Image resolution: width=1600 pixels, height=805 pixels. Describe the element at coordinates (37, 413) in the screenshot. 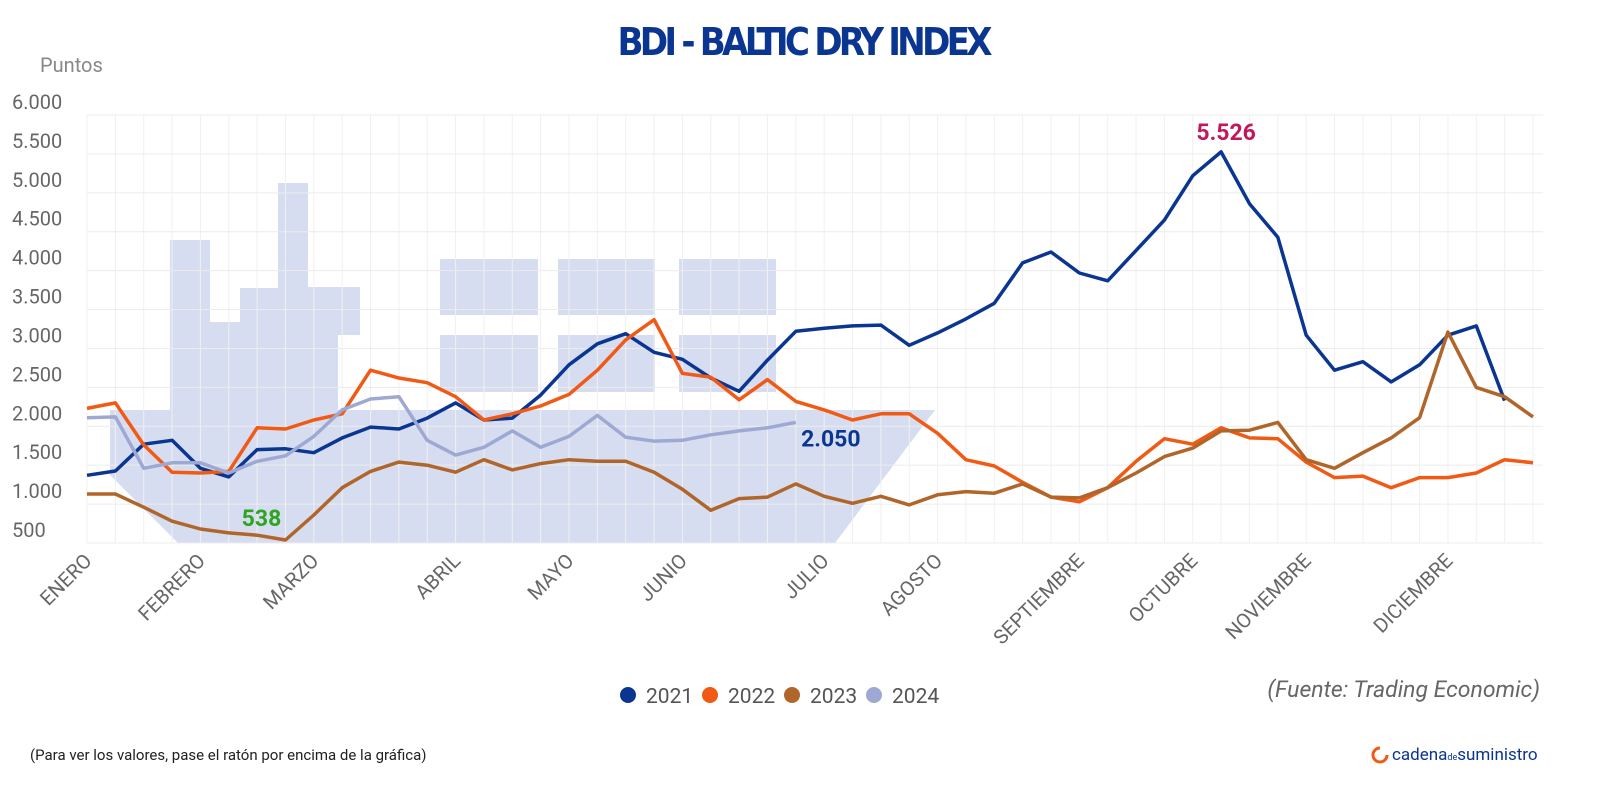

I see `y-tick-label: 2.000` at that location.